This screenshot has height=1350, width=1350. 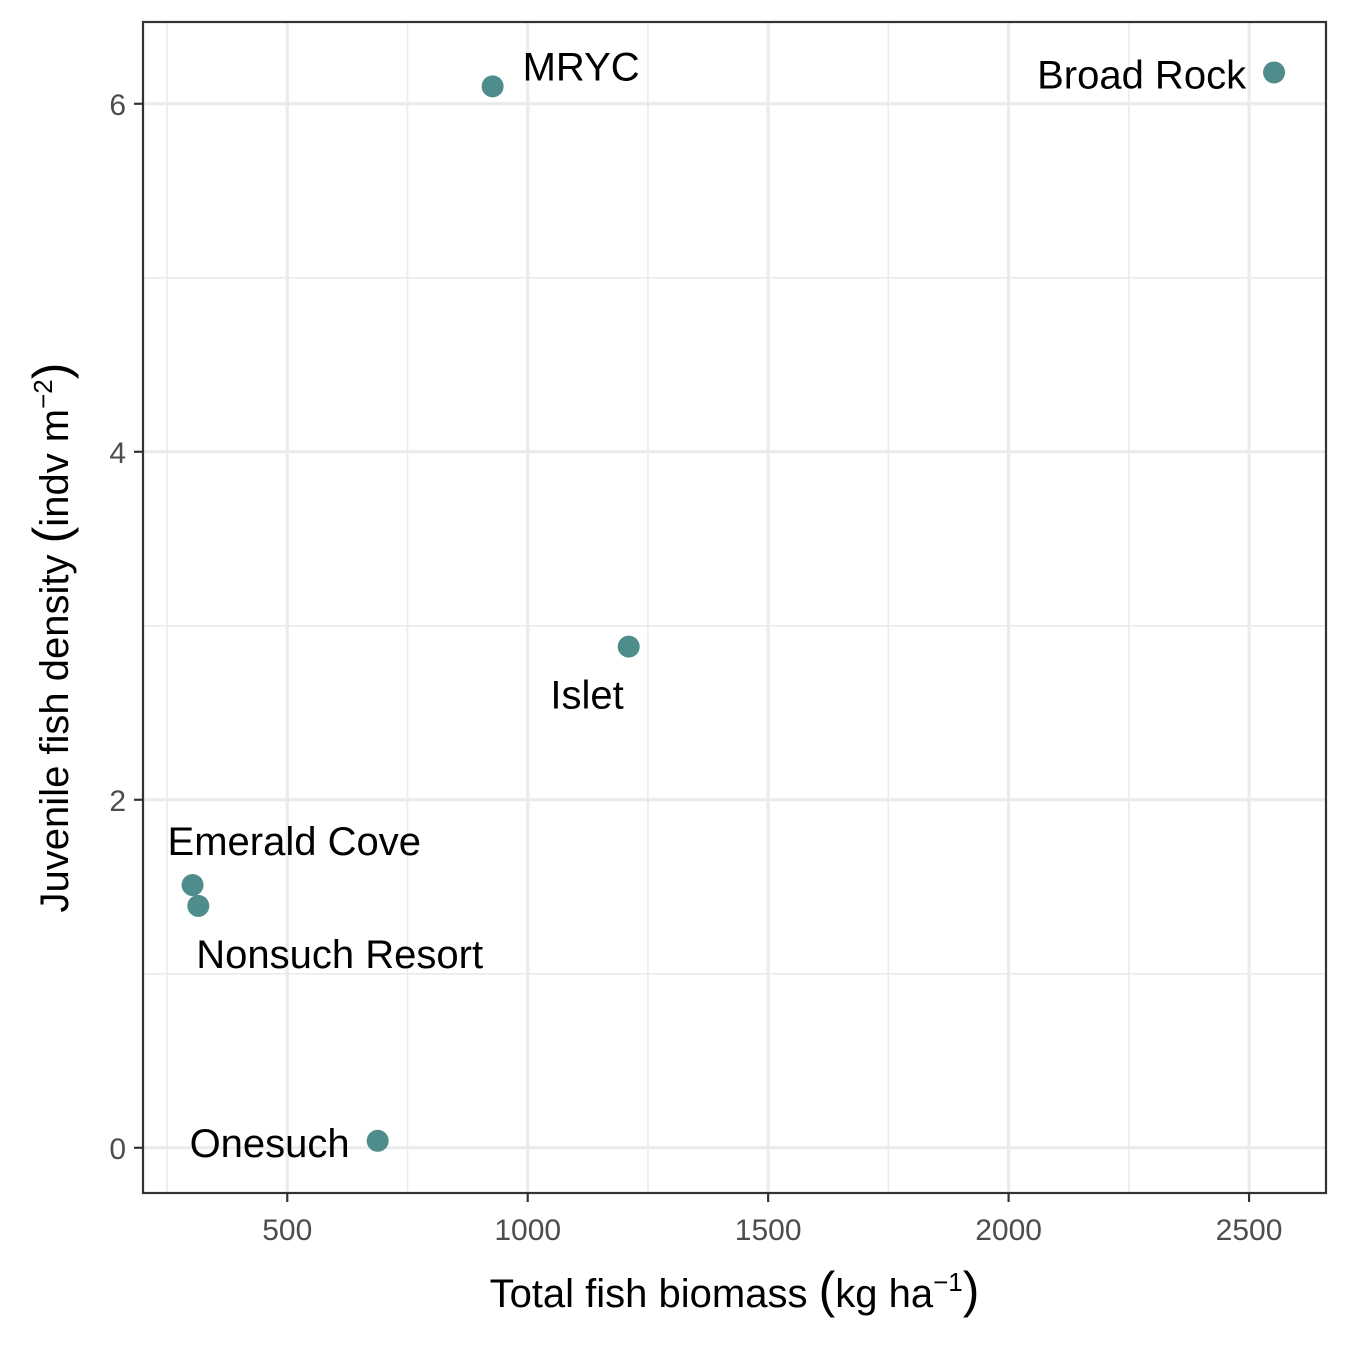 What do you see at coordinates (339, 955) in the screenshot?
I see `point-label: Nonsuch Resort` at bounding box center [339, 955].